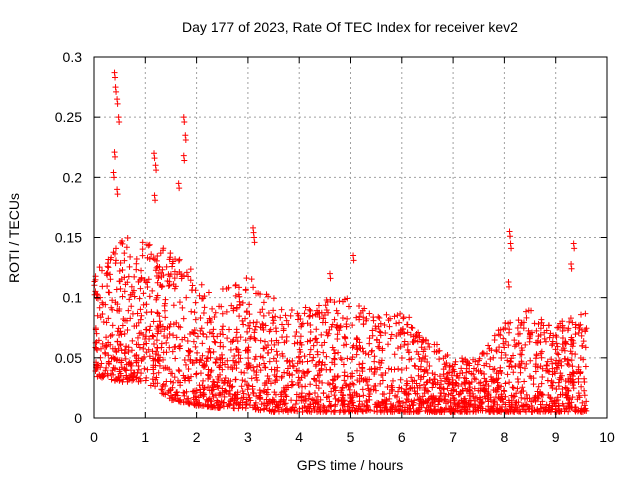 The width and height of the screenshot is (640, 480). I want to click on y-tick-label: 0.05, so click(68, 358).